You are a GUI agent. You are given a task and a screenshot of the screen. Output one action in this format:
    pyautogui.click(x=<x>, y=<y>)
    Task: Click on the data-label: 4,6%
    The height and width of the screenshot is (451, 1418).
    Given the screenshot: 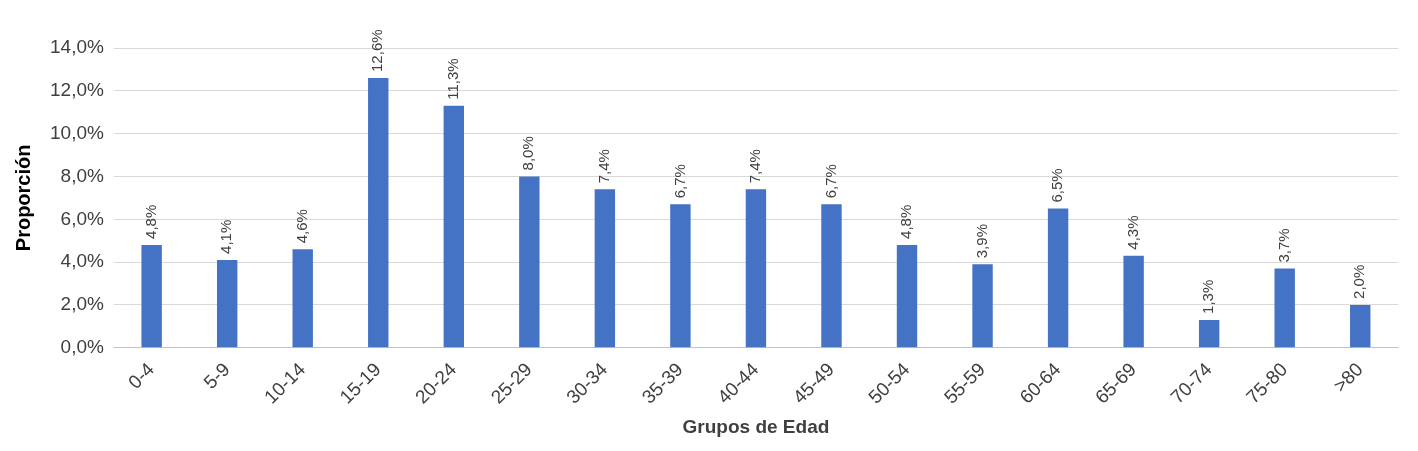 What is the action you would take?
    pyautogui.click(x=301, y=226)
    